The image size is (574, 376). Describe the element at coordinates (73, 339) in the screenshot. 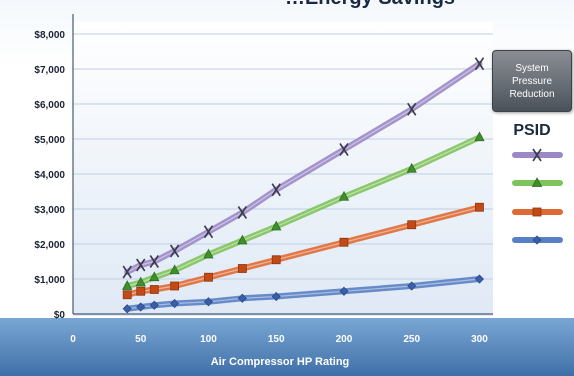

I see `x-tick-label: 0` at that location.